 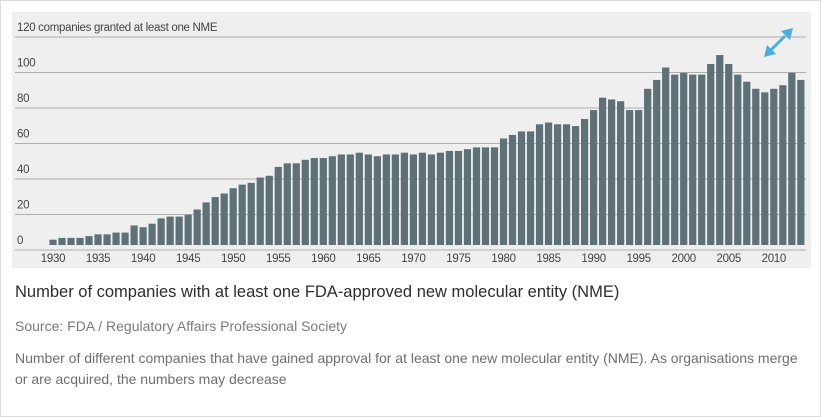 What do you see at coordinates (23, 99) in the screenshot?
I see `y-tick-label: 80` at bounding box center [23, 99].